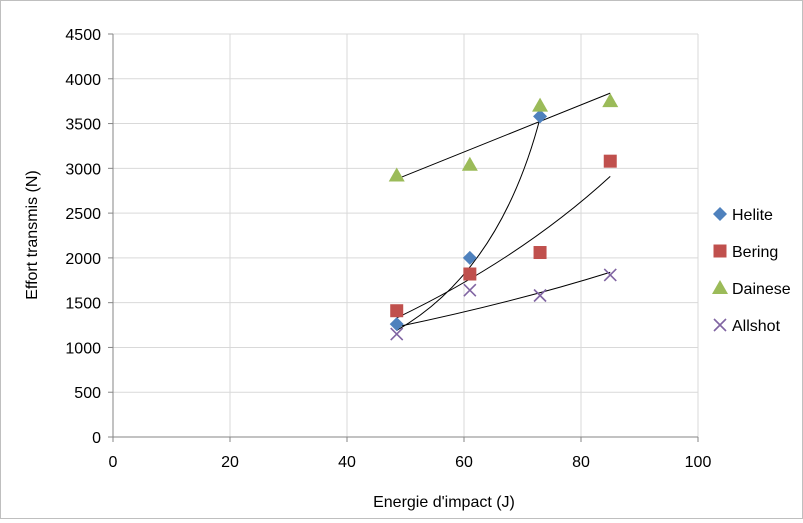 Image resolution: width=803 pixels, height=523 pixels. Describe the element at coordinates (83, 125) in the screenshot. I see `y-tick-label: 3500` at that location.